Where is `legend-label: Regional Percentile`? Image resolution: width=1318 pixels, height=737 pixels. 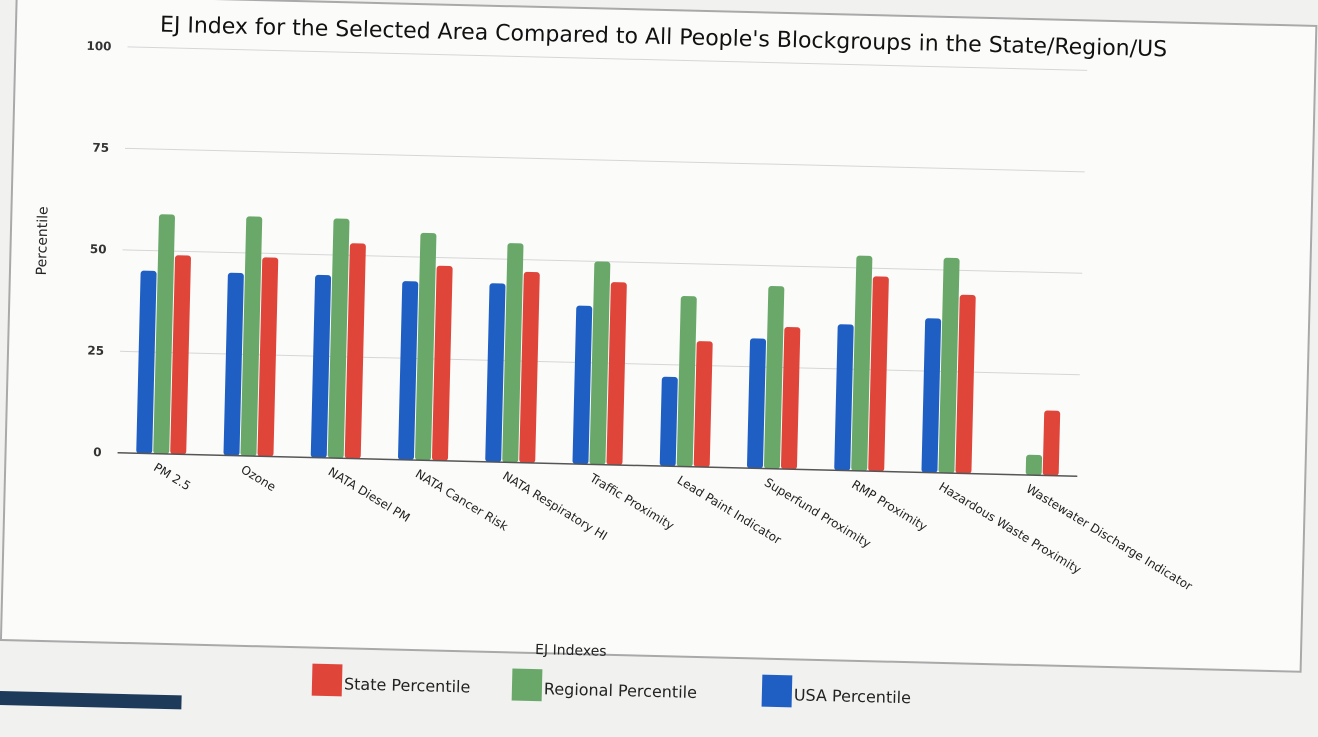
legend-label: Regional Percentile is located at coordinates (620, 690).